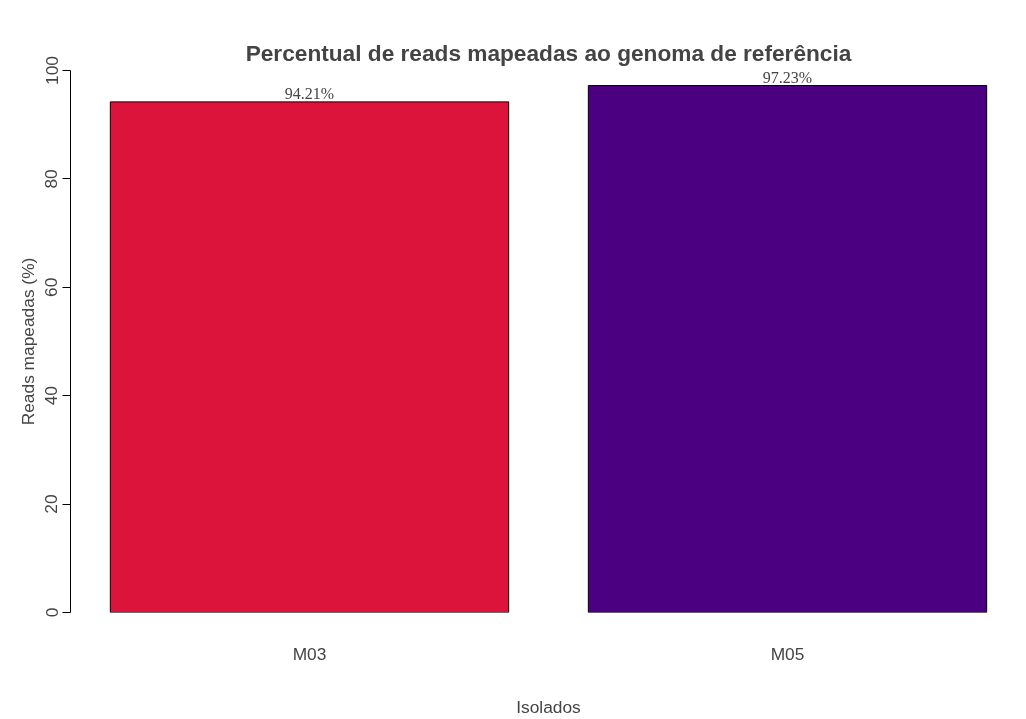  I want to click on y-tick-label: 0, so click(51, 612).